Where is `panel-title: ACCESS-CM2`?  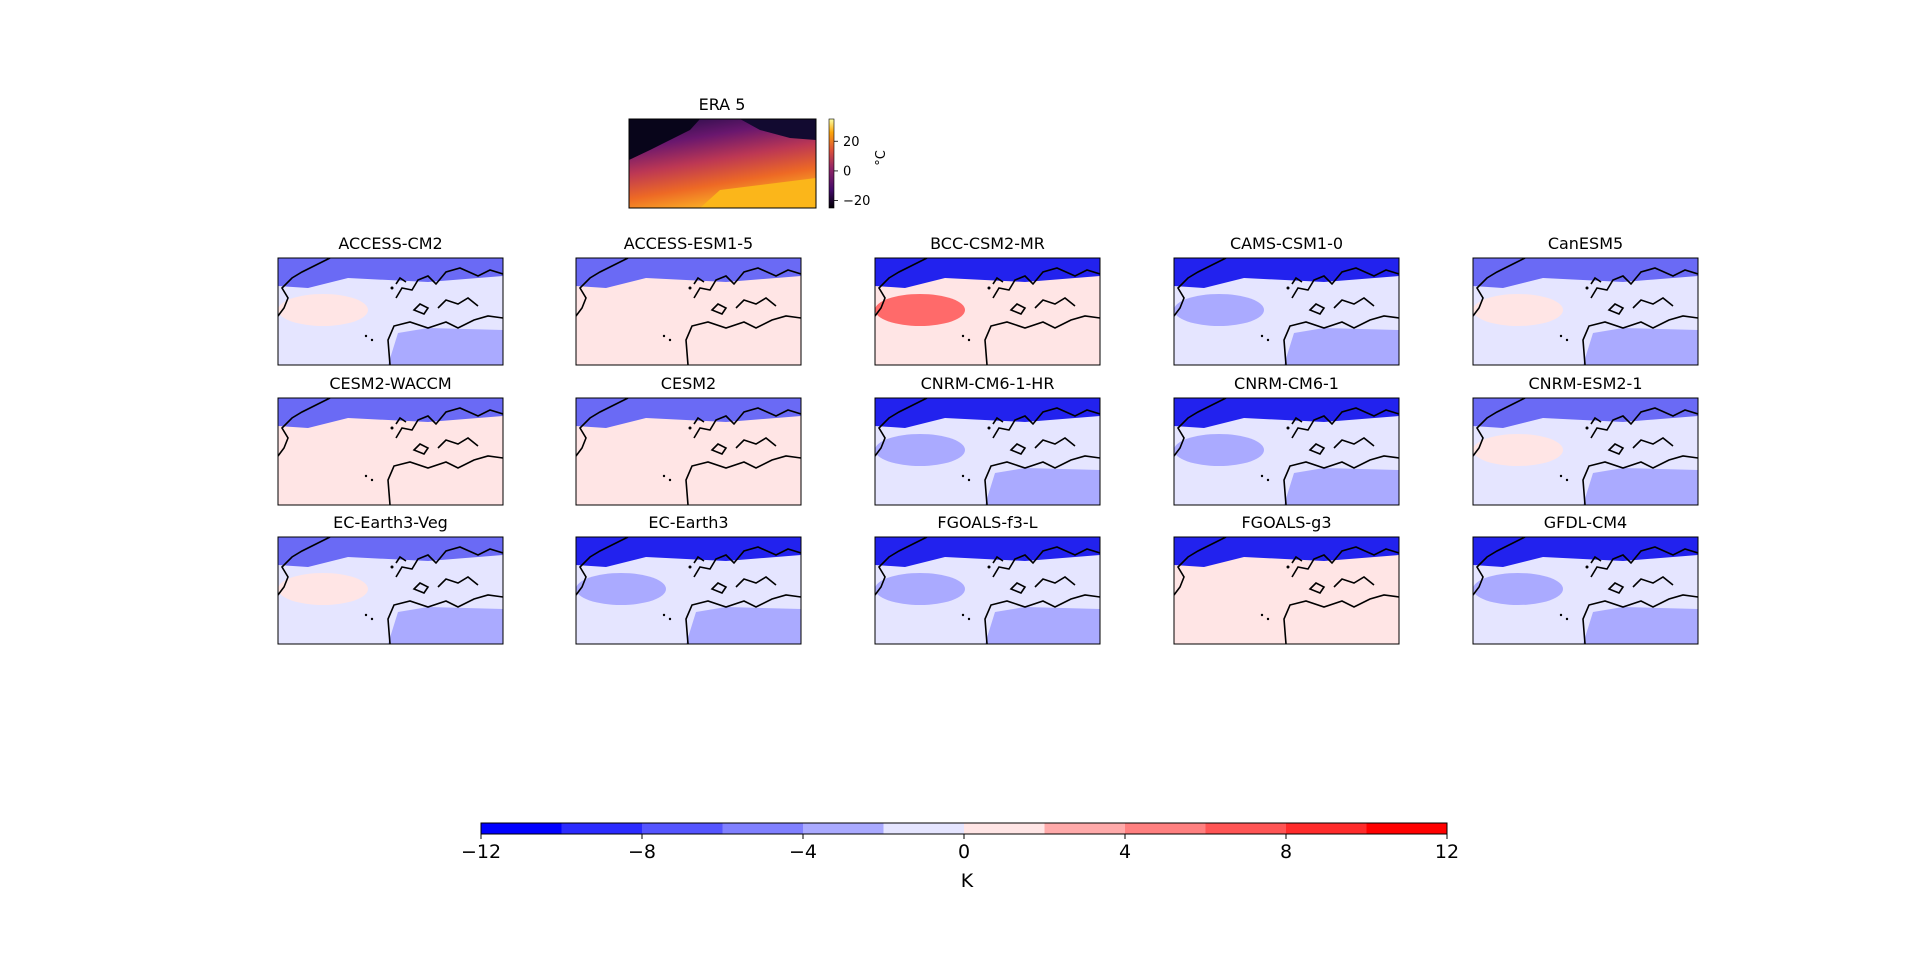 panel-title: ACCESS-CM2 is located at coordinates (390, 243).